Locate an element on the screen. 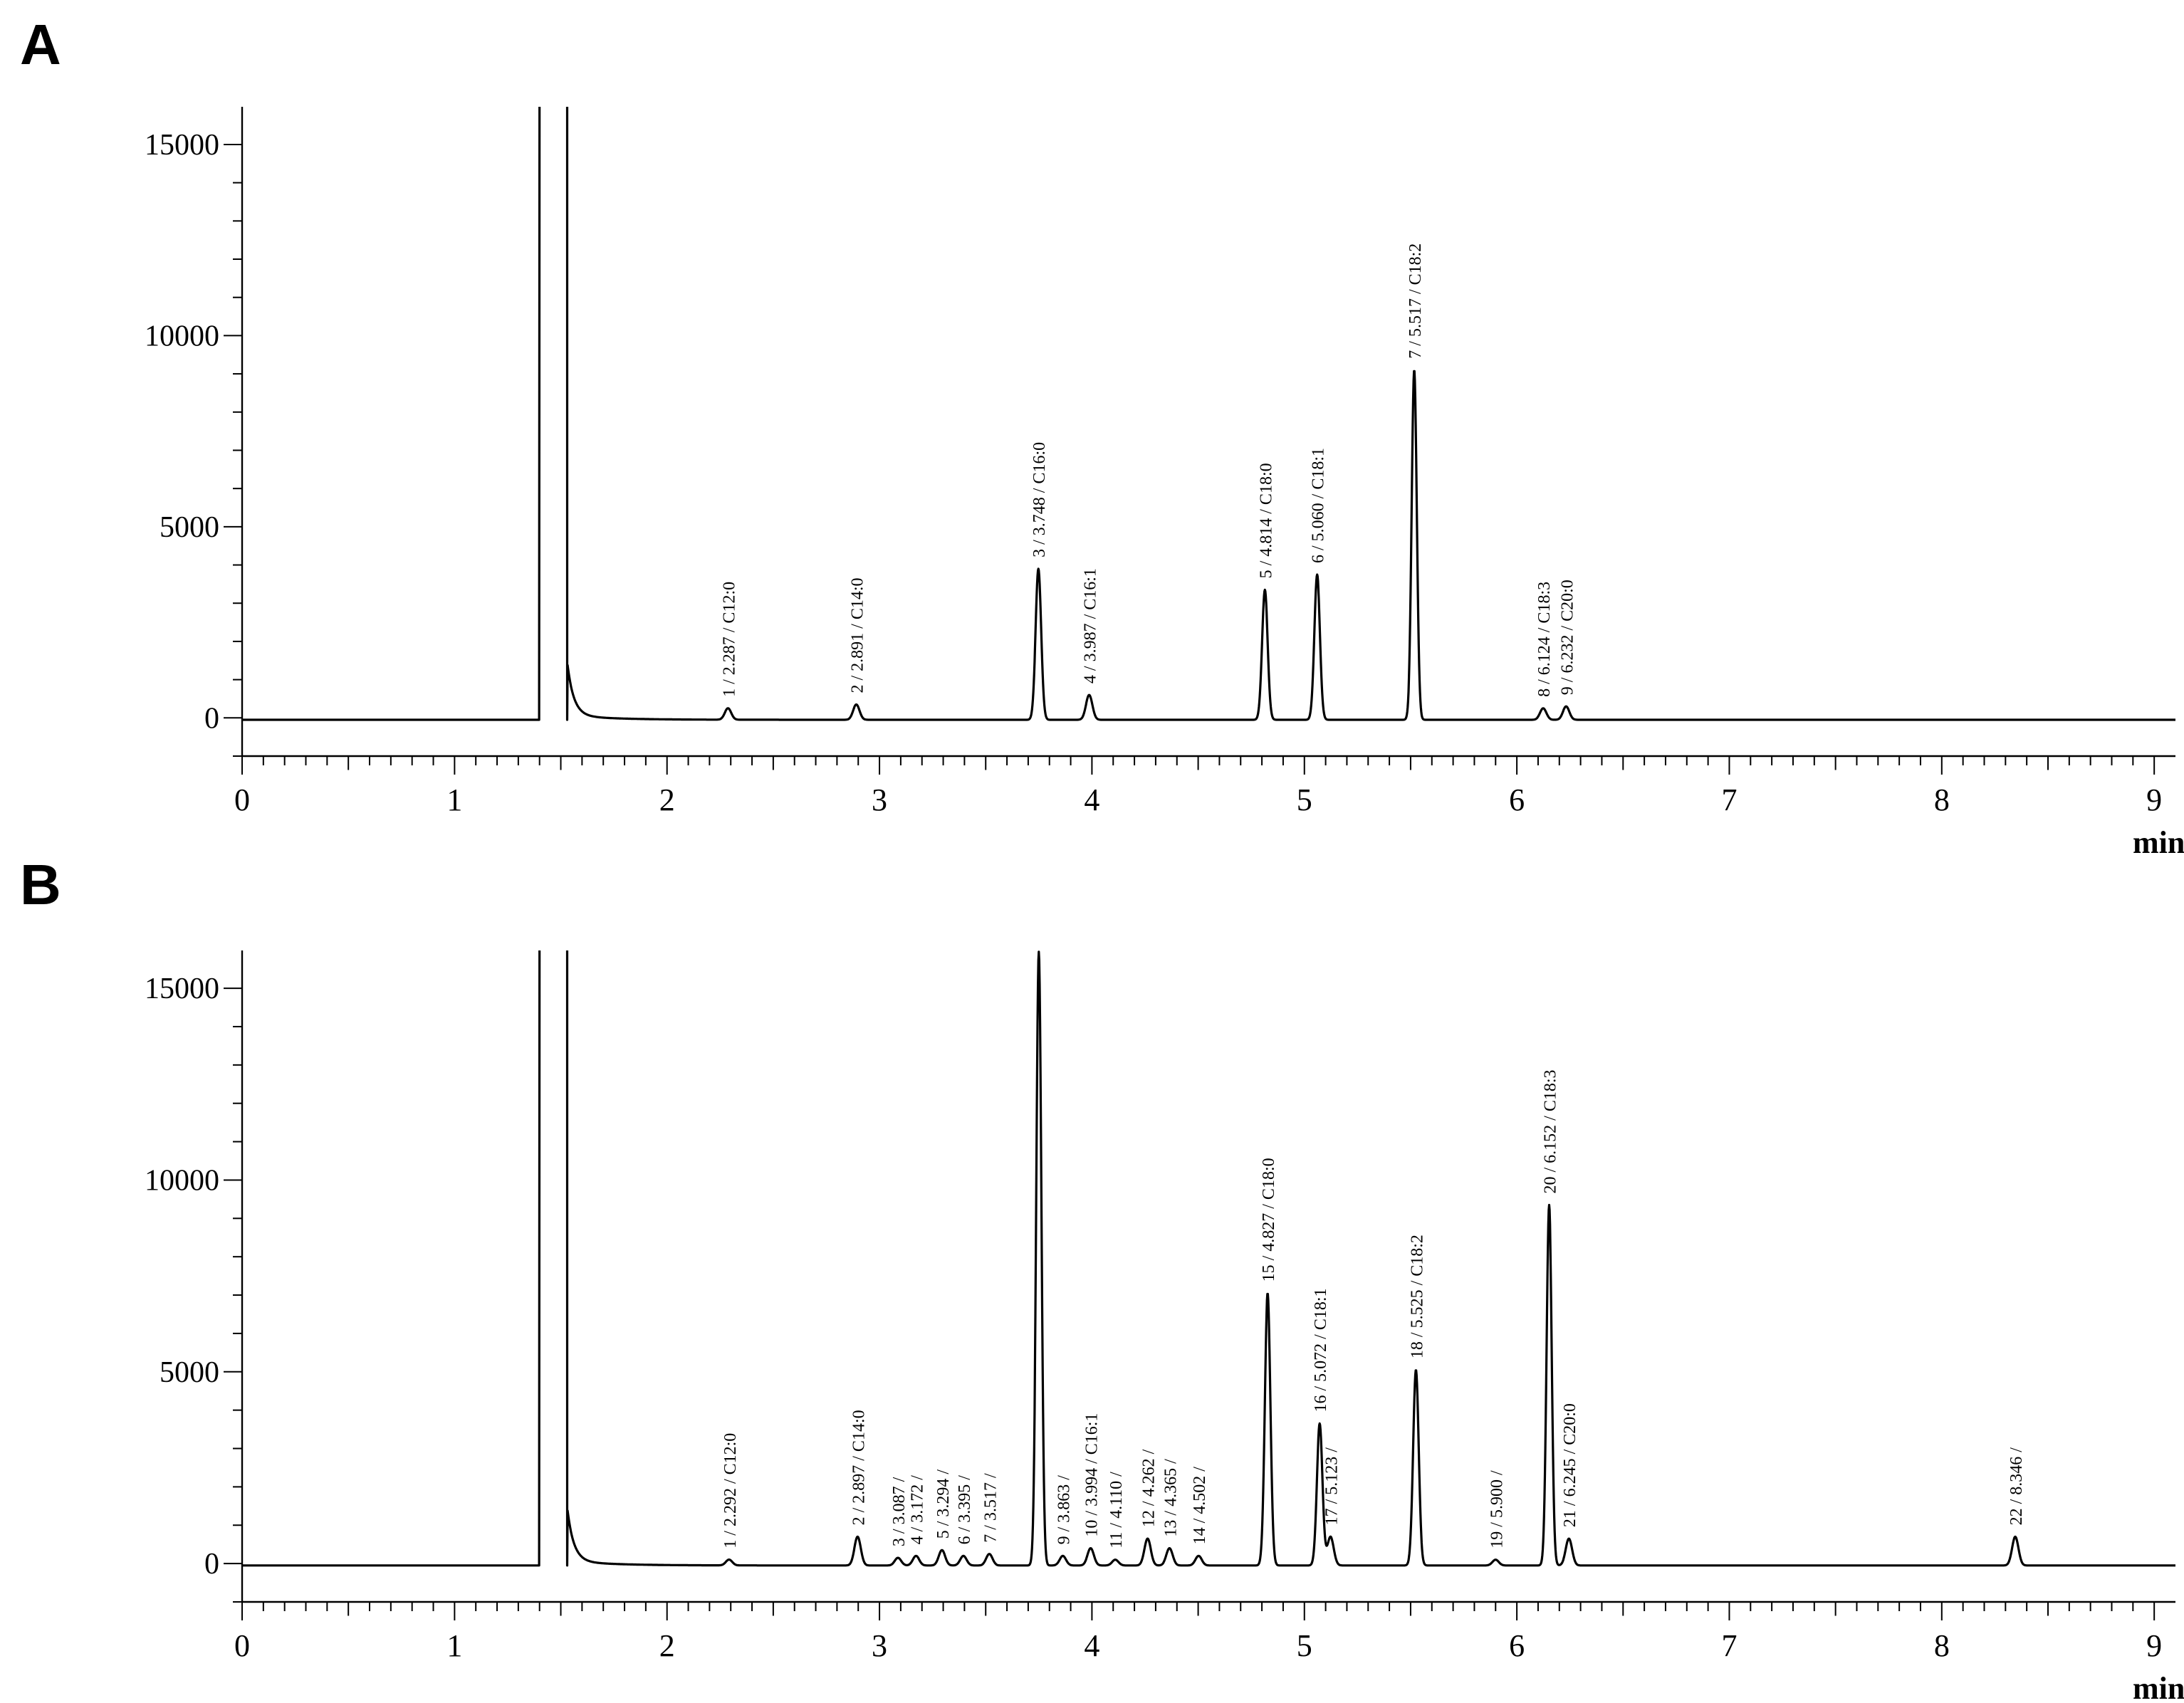 The image size is (2184, 1703). panel-b-peak-label: 5 / 3.294 / is located at coordinates (943, 1504).